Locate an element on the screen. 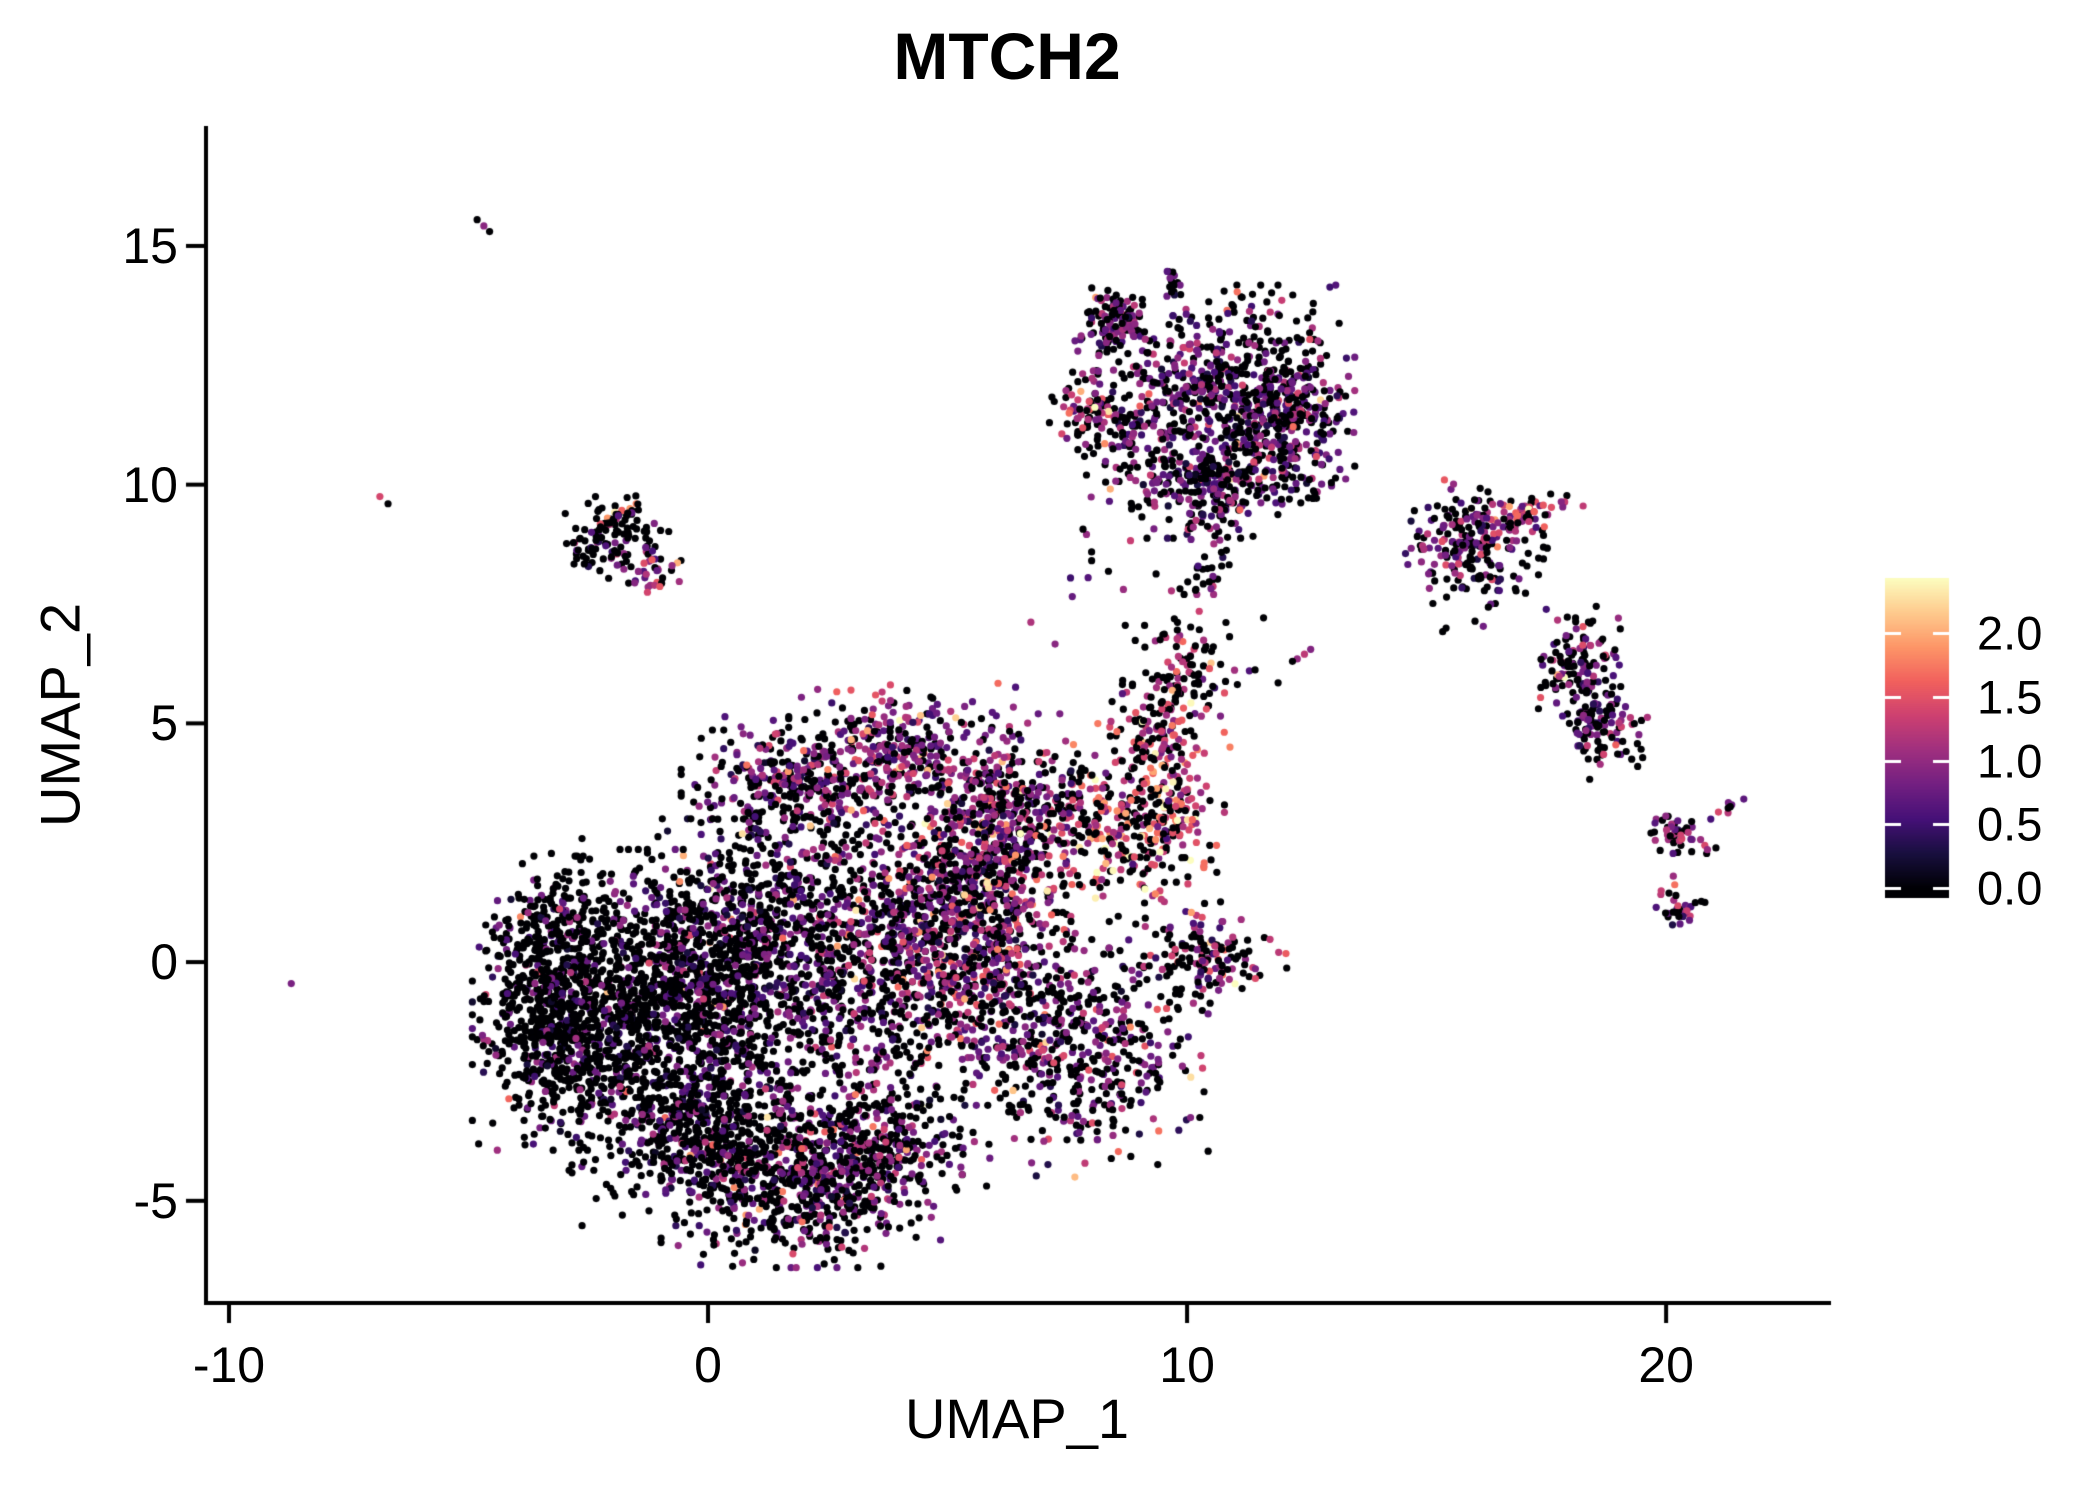  colorbar-tick-label-0.5: 0.5 is located at coordinates (2010, 824).